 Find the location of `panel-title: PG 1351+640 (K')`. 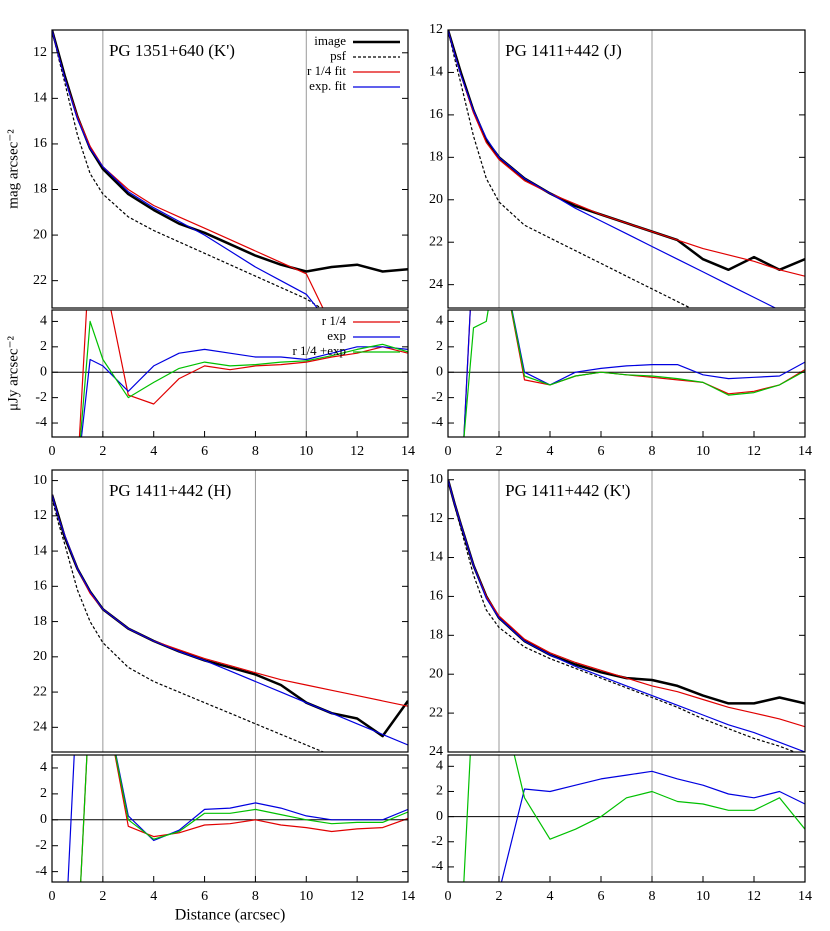

panel-title: PG 1351+640 (K') is located at coordinates (172, 50).